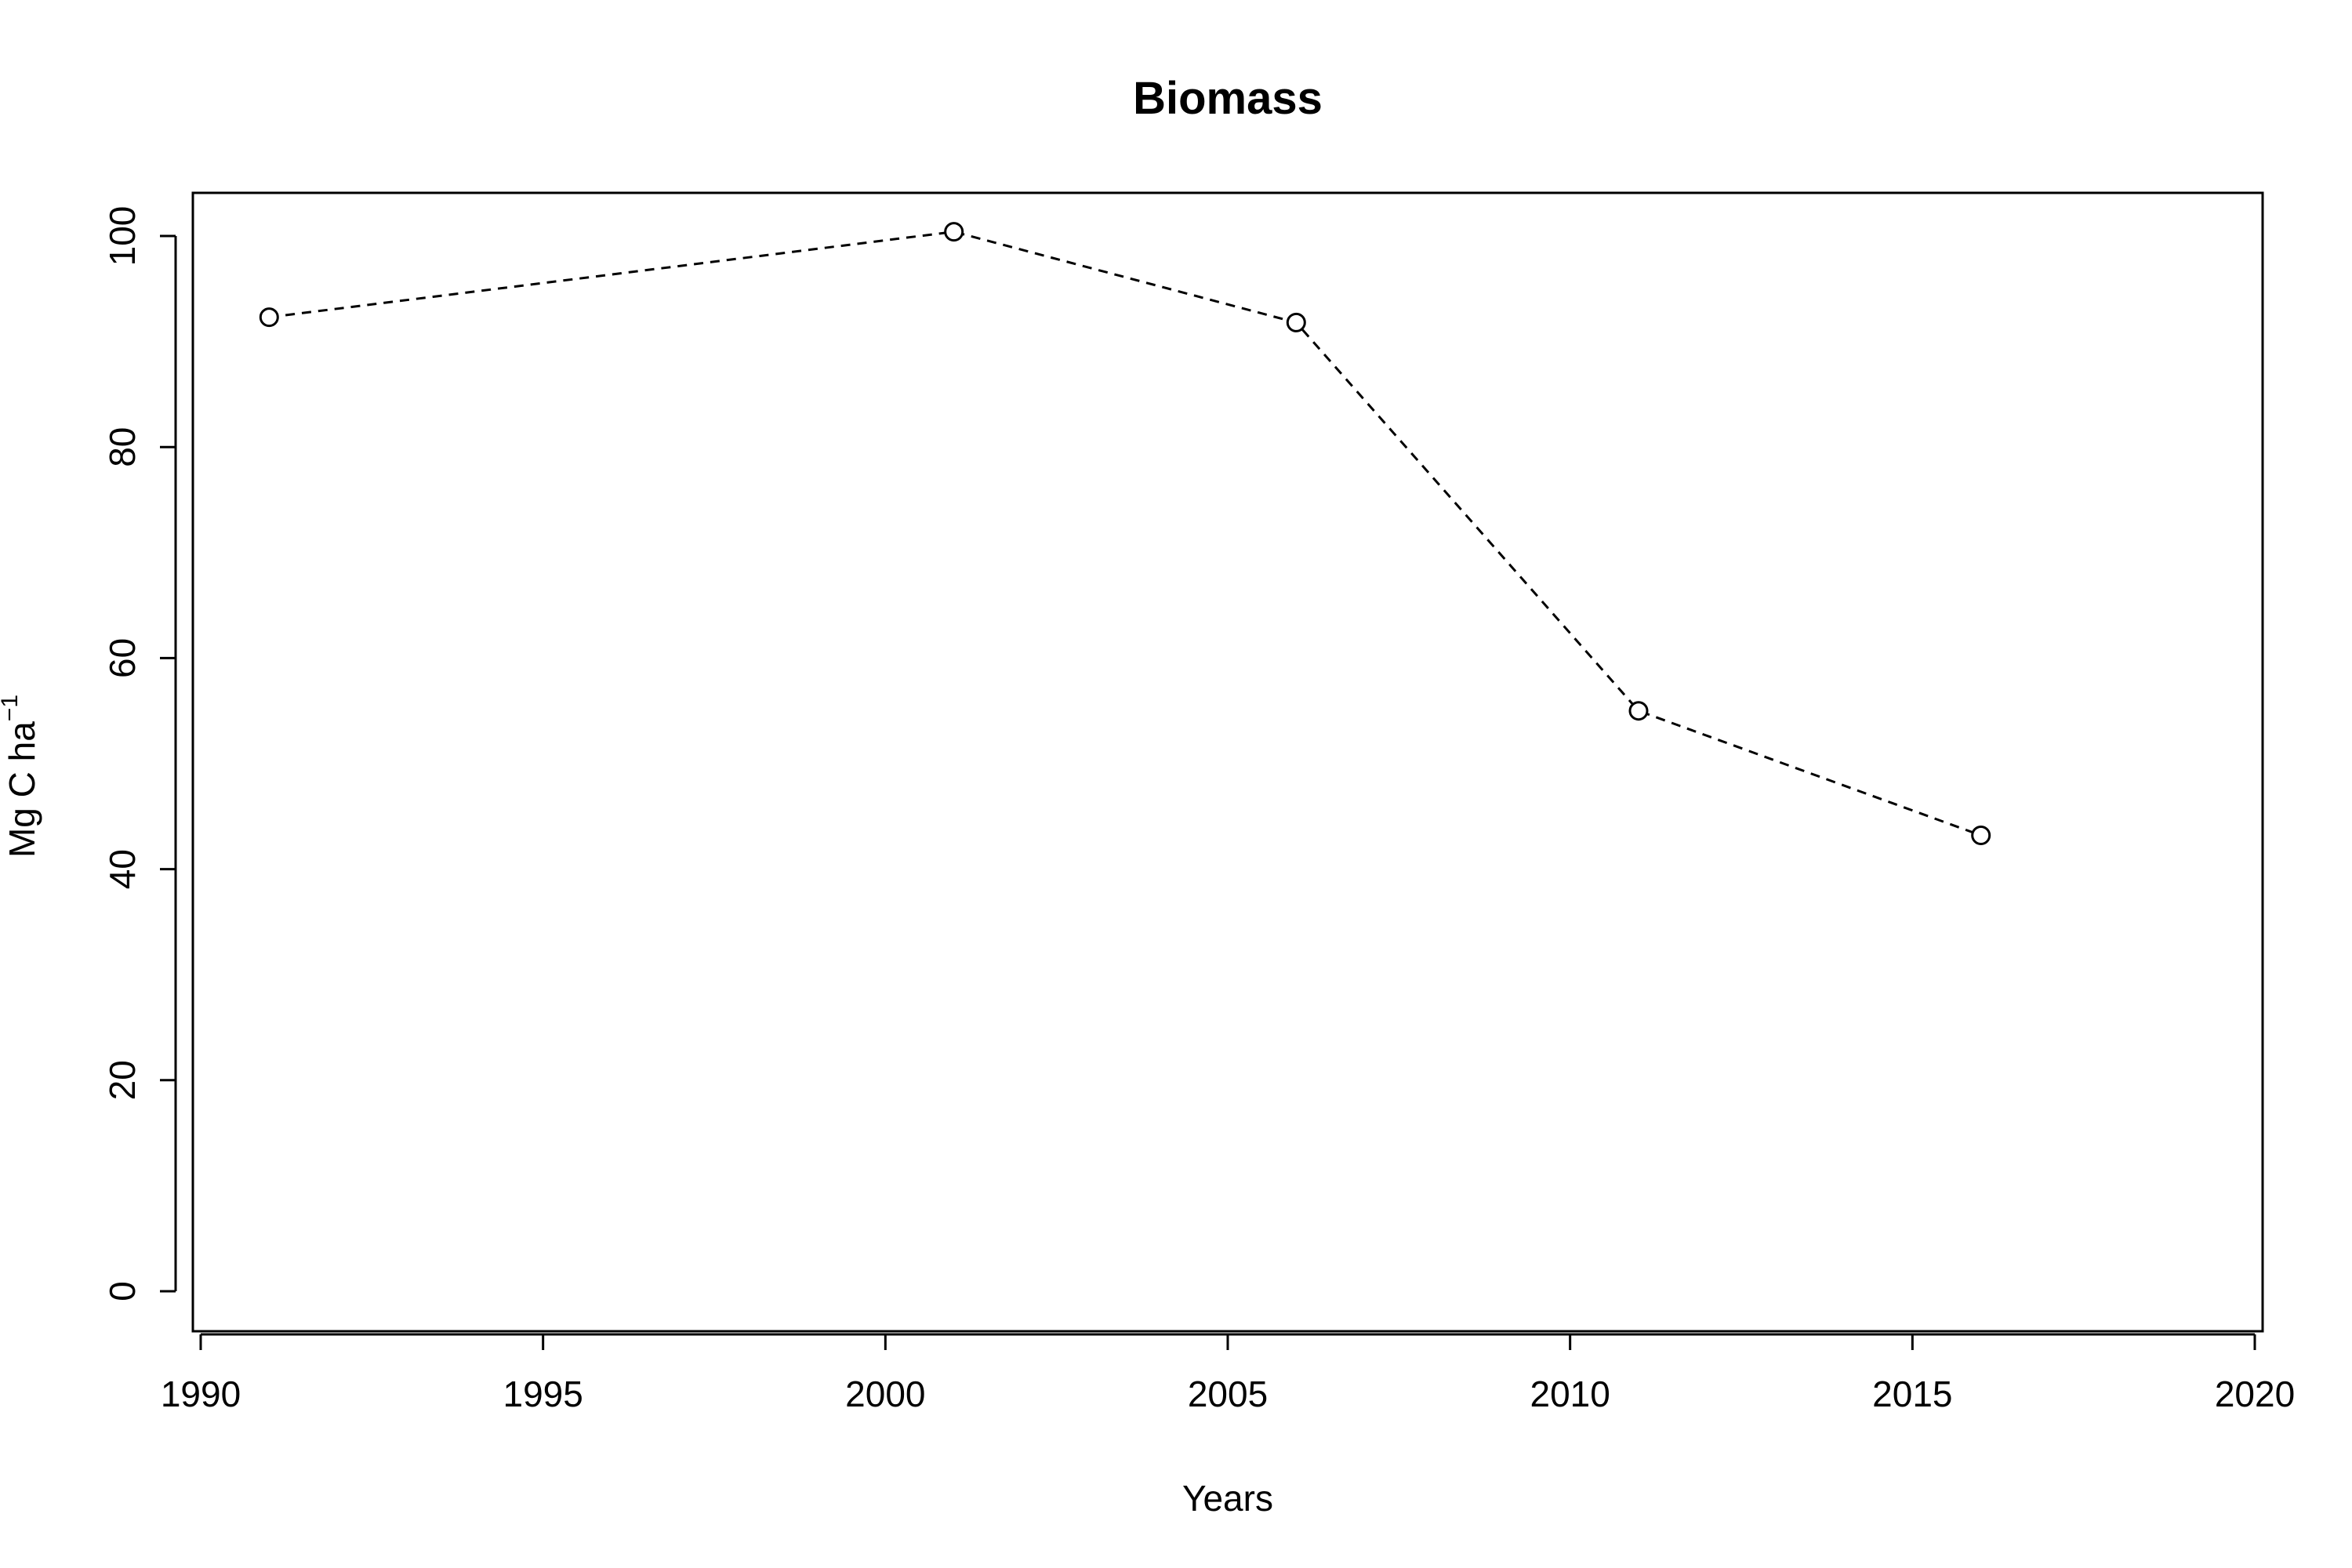 Image resolution: width=2352 pixels, height=1568 pixels. Describe the element at coordinates (22, 789) in the screenshot. I see `y-axis-label-main: Mg C ha` at that location.